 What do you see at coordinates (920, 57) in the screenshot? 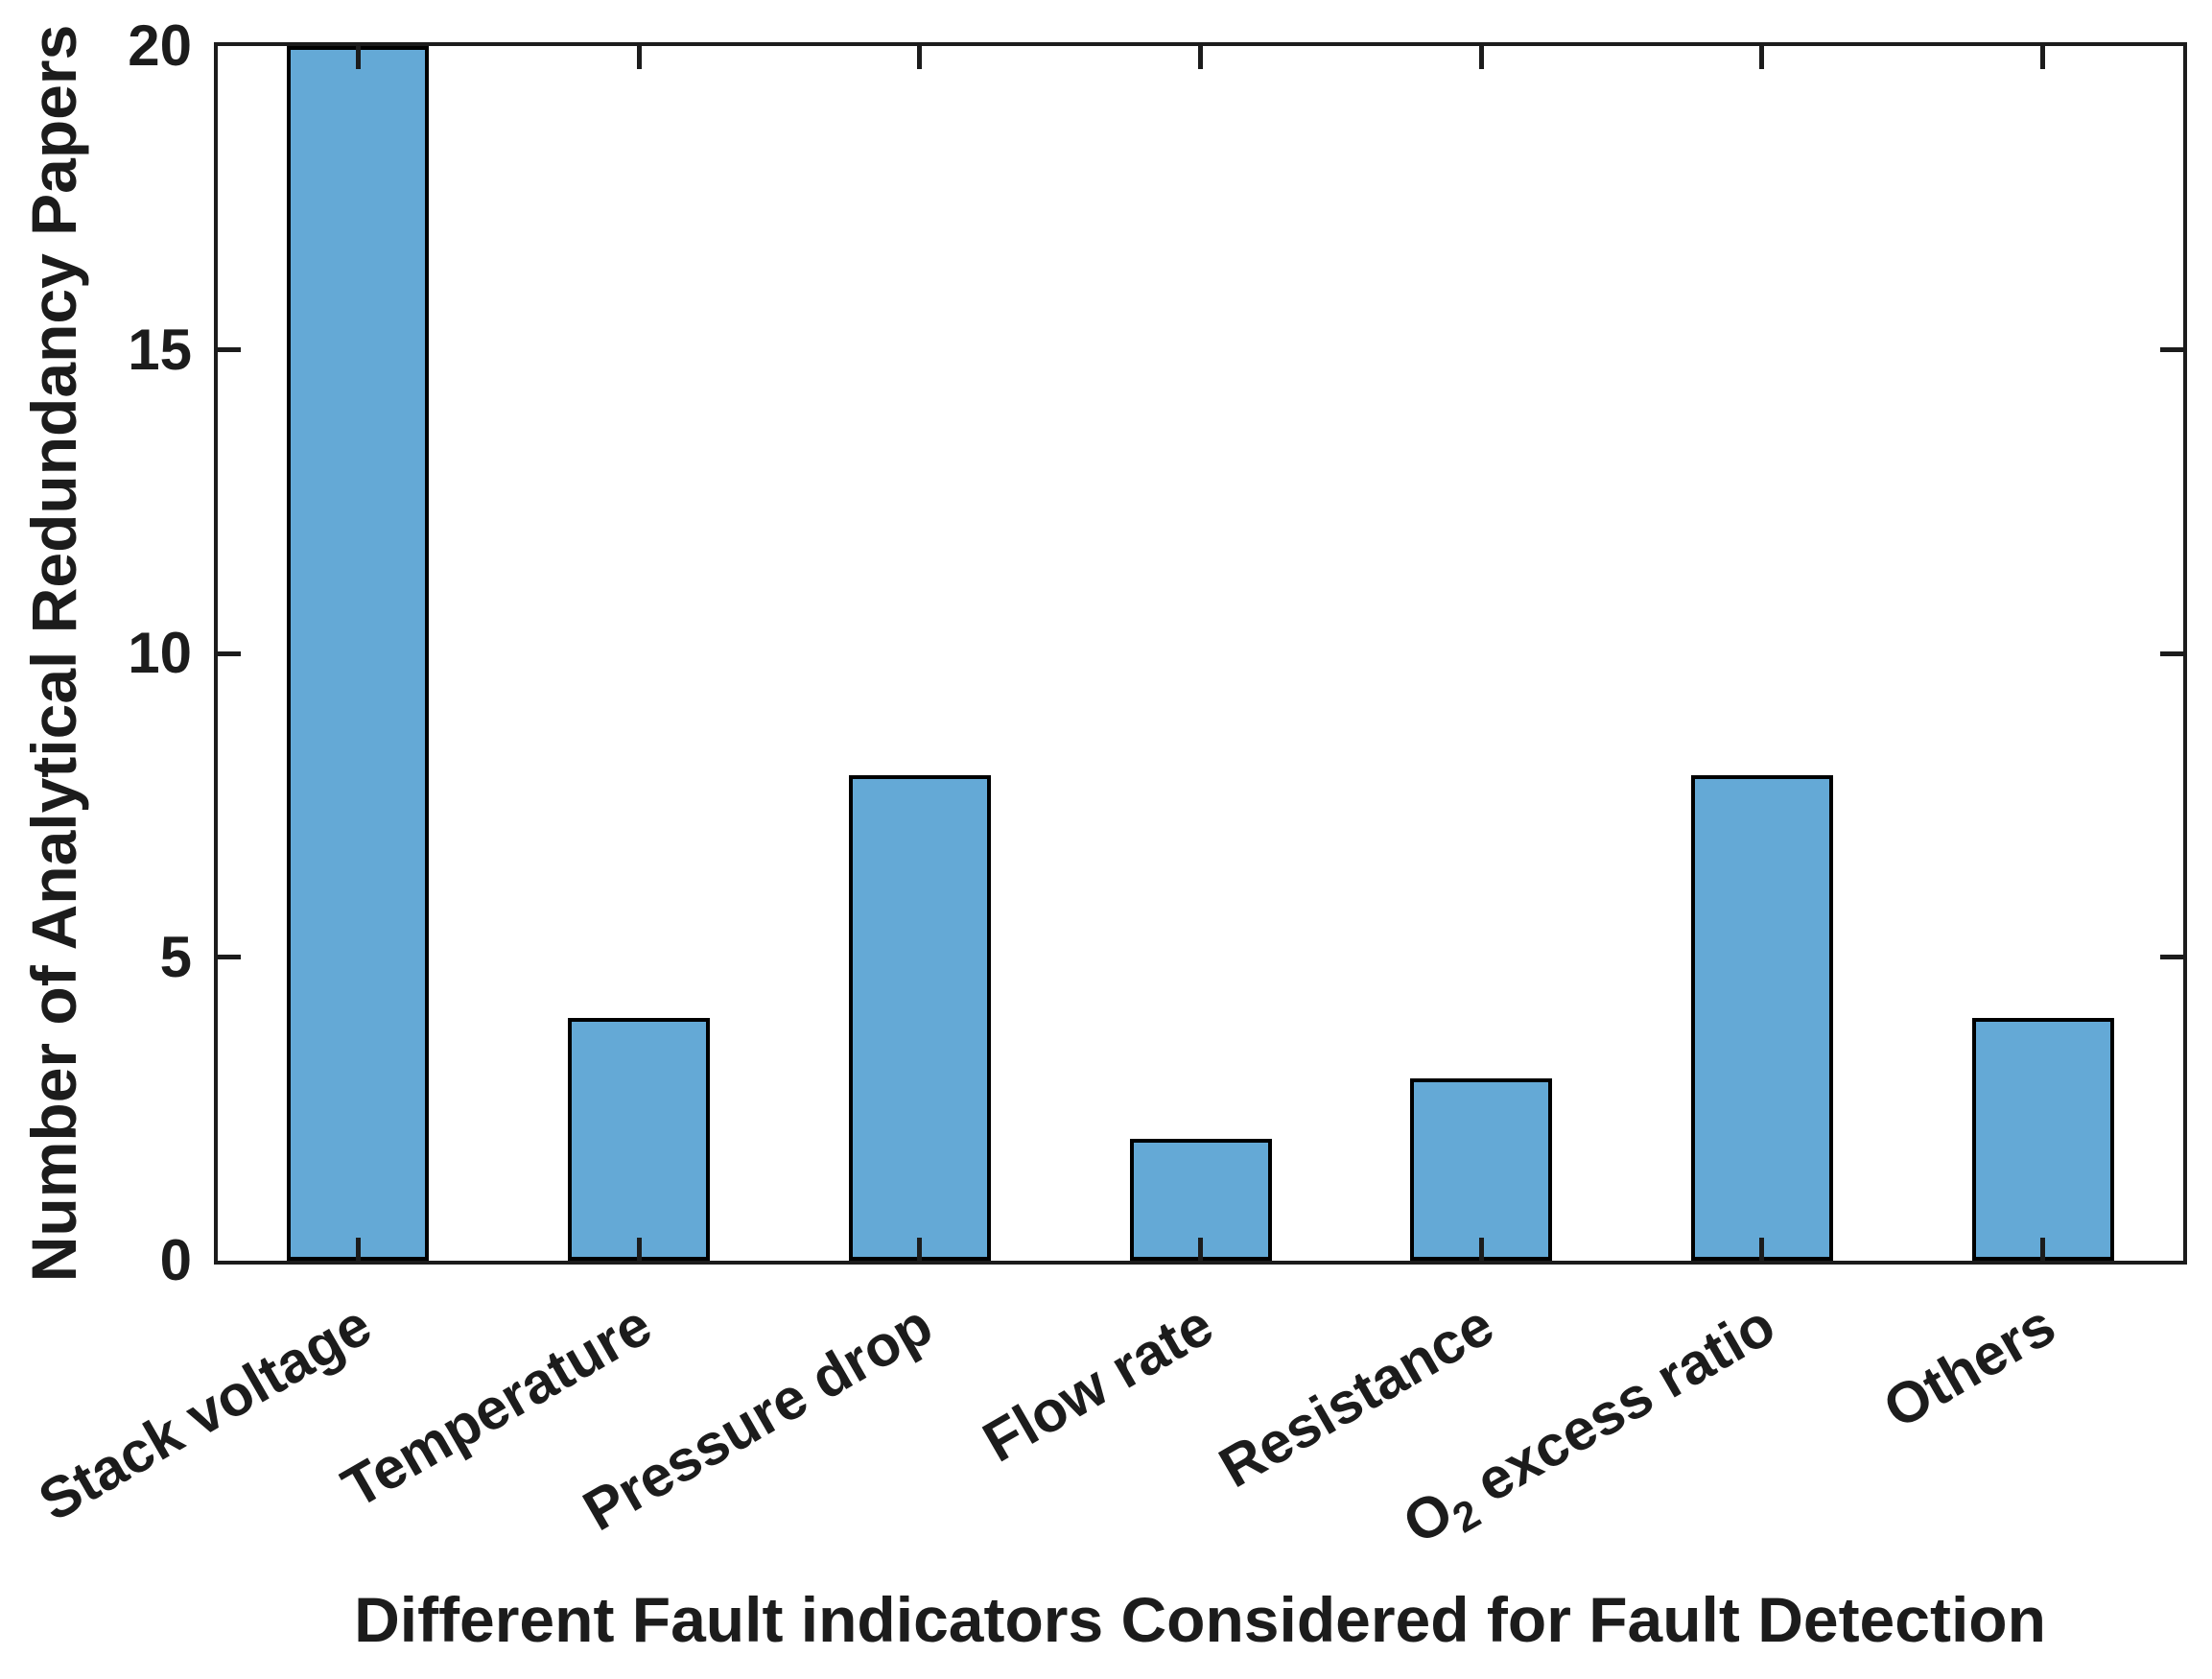
I see `x-tick-top-pressure-drop` at bounding box center [920, 57].